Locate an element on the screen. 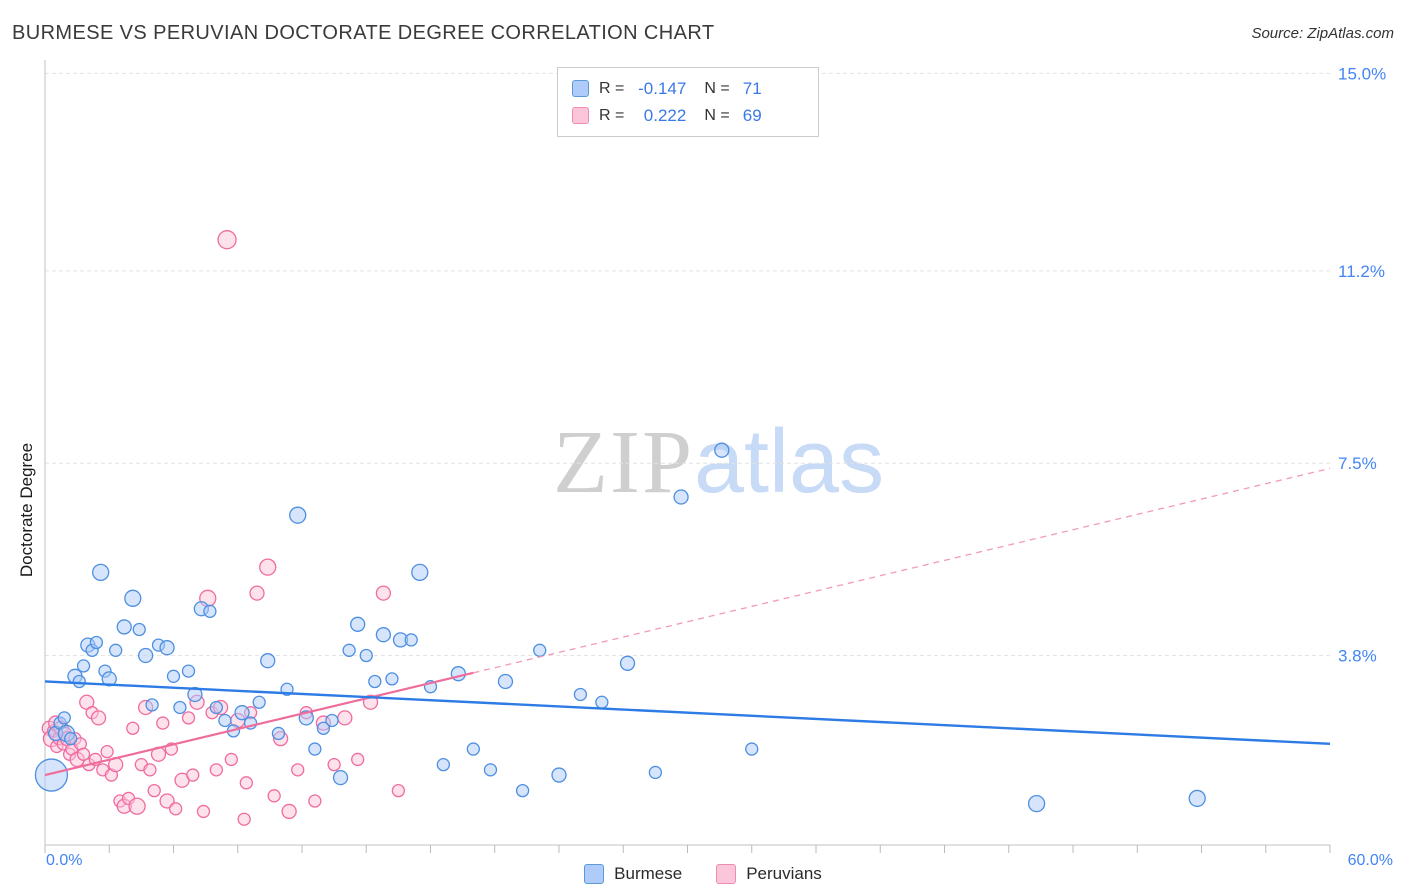 This screenshot has height=892, width=1406. trend-line-extension-peruvians is located at coordinates (902, 570).